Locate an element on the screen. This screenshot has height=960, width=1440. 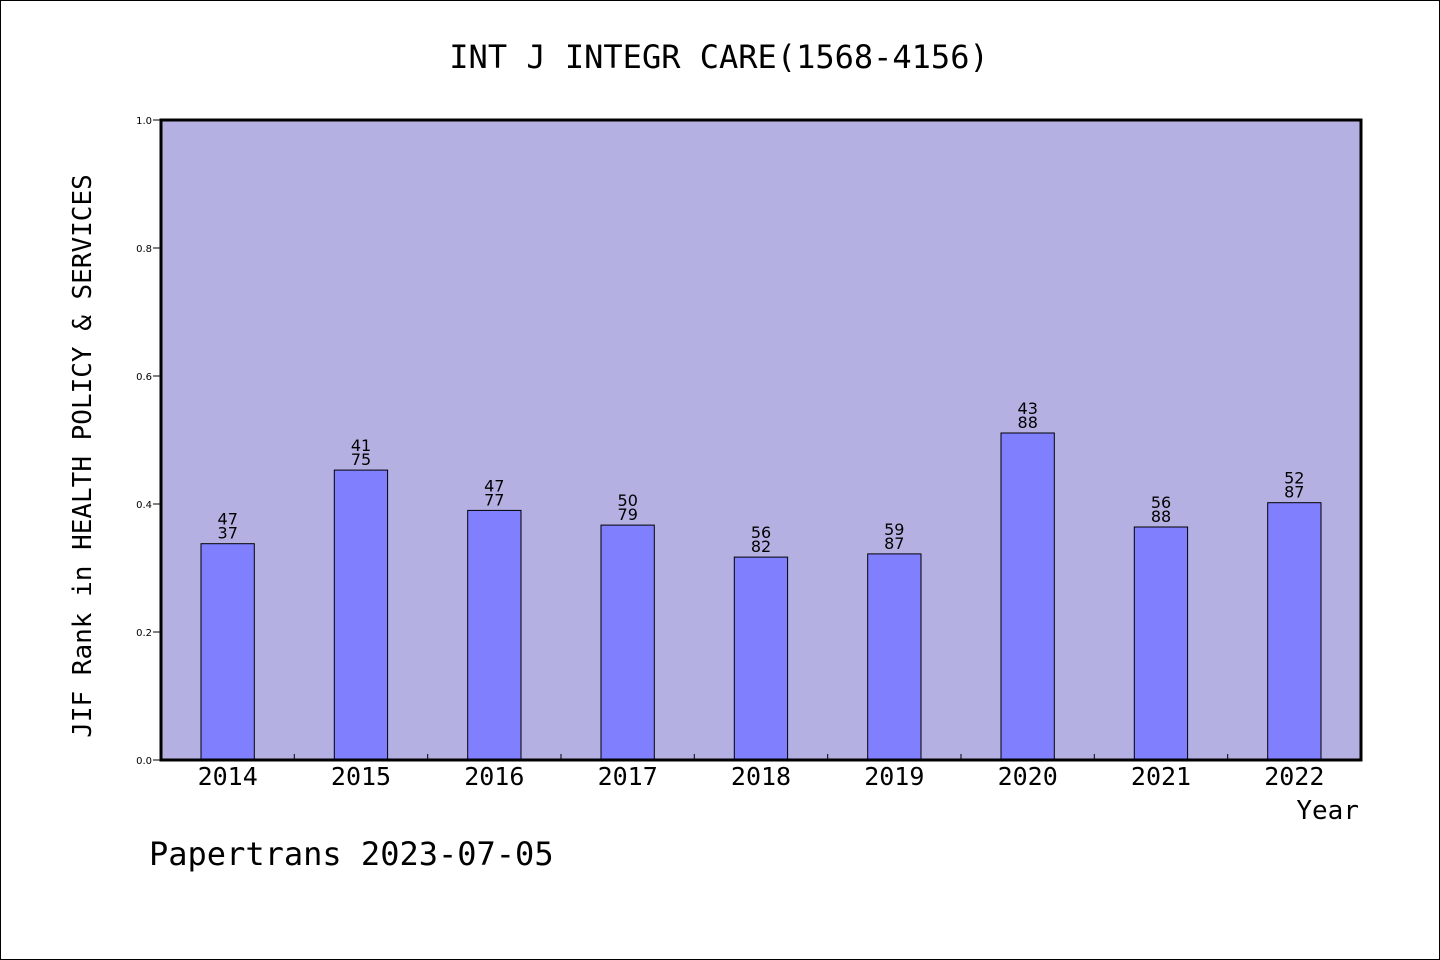
y-tick-label: 0.0 is located at coordinates (144, 761).